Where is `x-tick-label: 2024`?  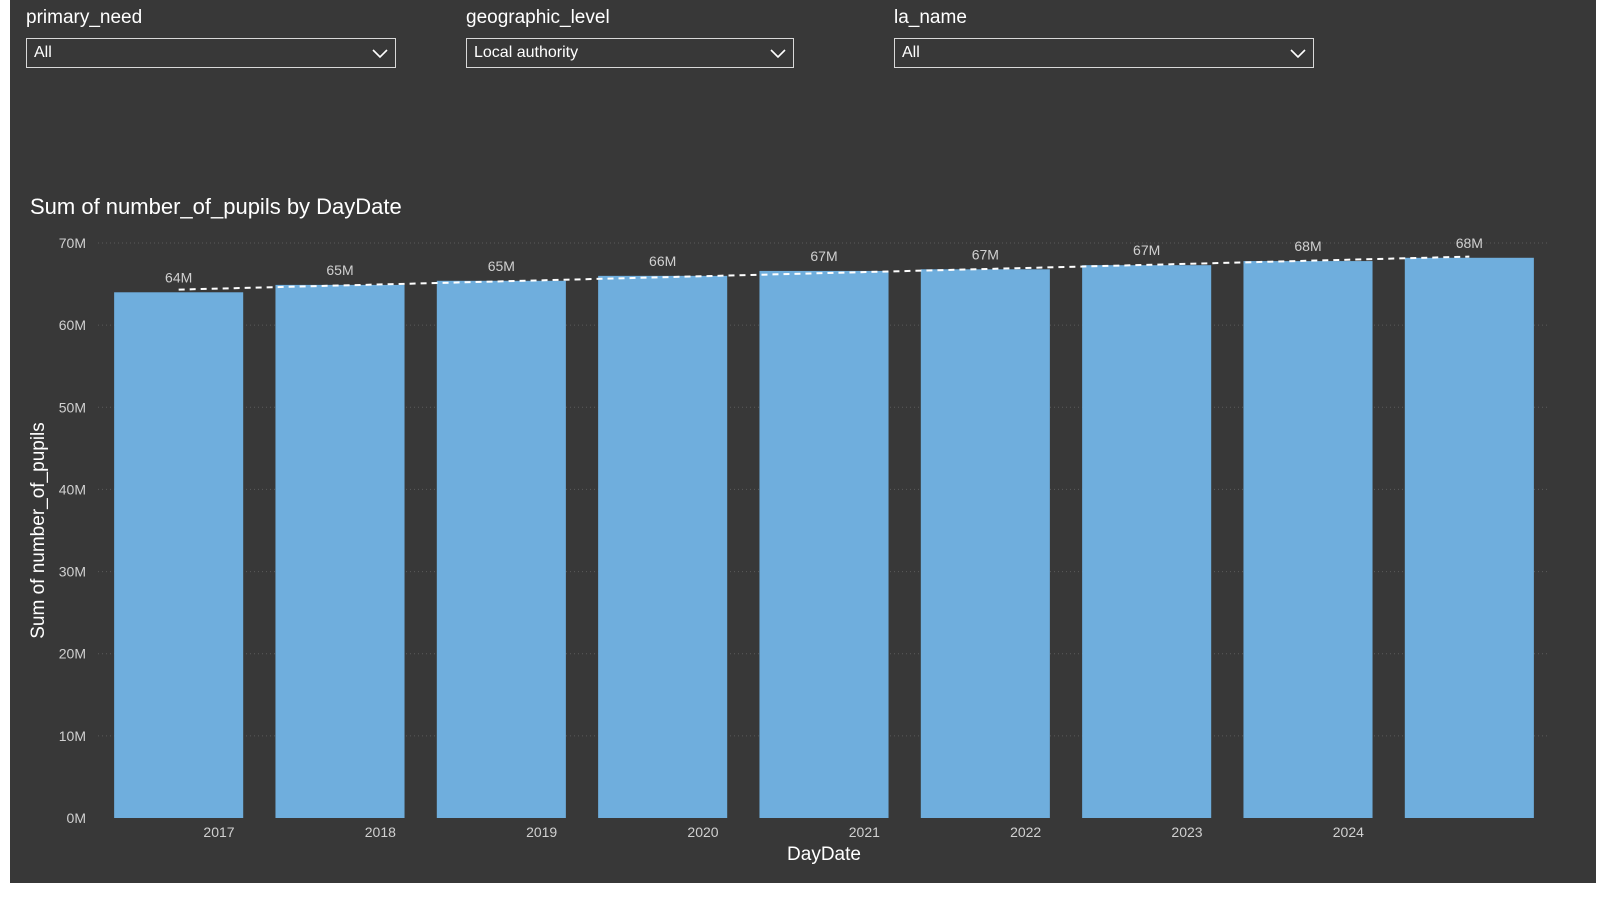 x-tick-label: 2024 is located at coordinates (1348, 832).